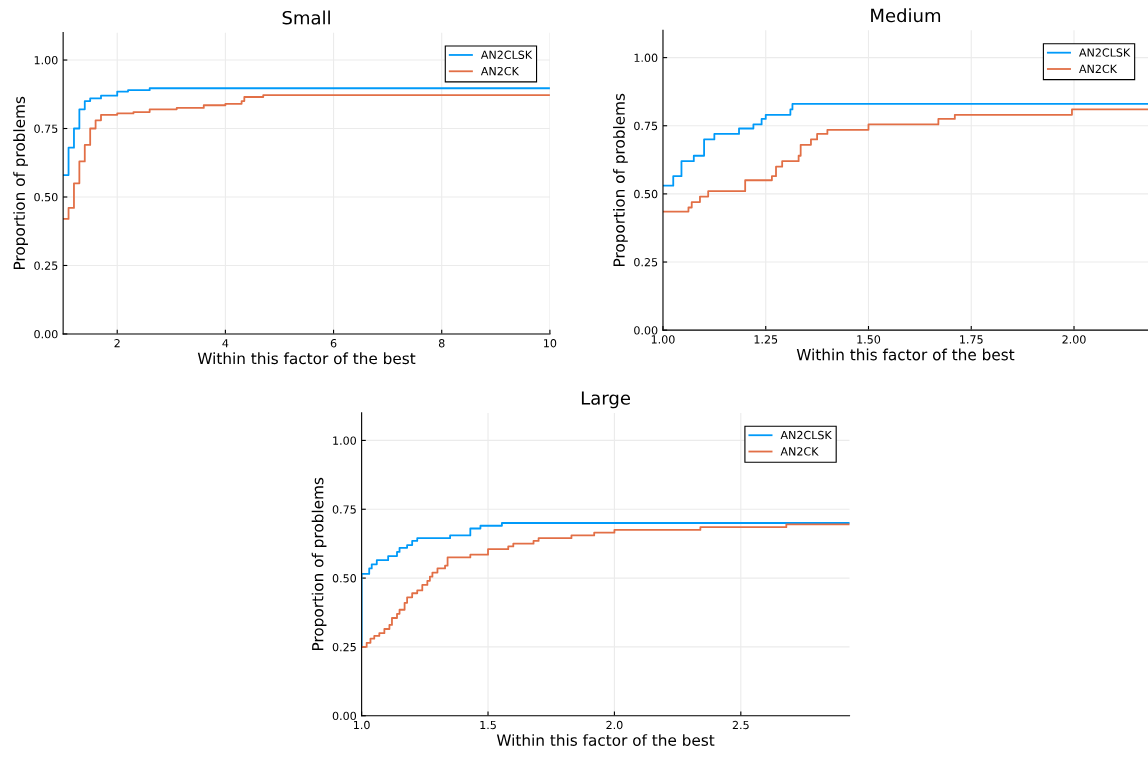 The width and height of the screenshot is (1148, 759). I want to click on chart-title: Medium, so click(906, 15).